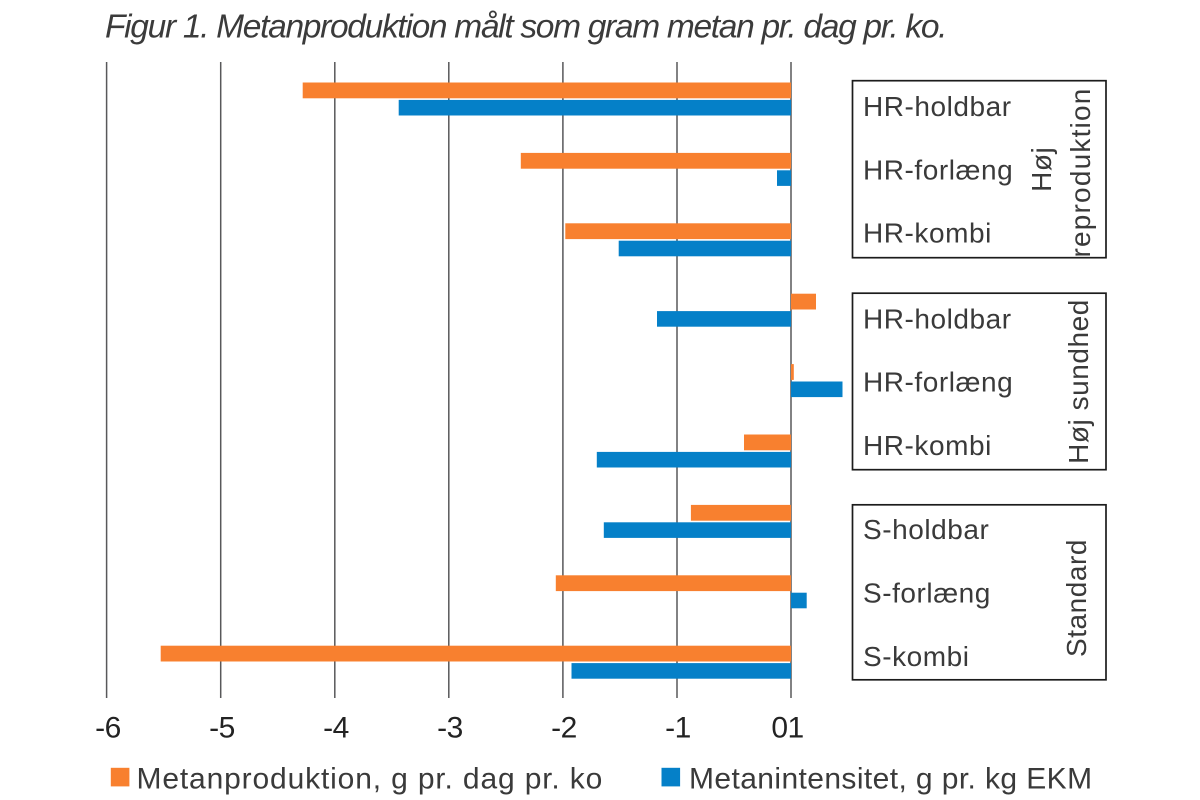 The height and width of the screenshot is (800, 1200). What do you see at coordinates (564, 727) in the screenshot?
I see `svg-text: -2` at bounding box center [564, 727].